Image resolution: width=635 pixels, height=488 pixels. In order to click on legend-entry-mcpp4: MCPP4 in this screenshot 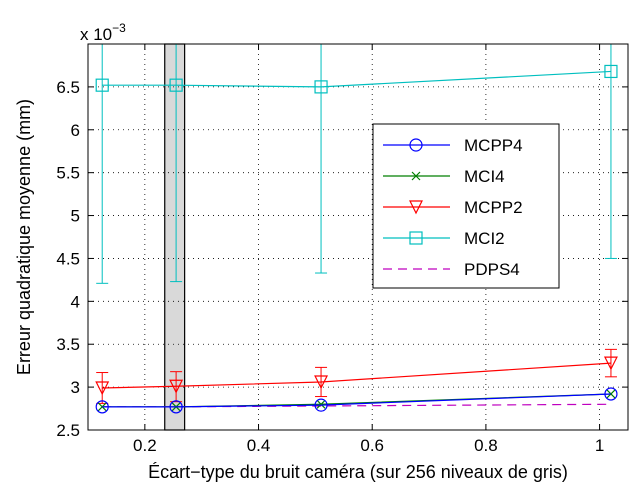, I will do `click(453, 145)`.